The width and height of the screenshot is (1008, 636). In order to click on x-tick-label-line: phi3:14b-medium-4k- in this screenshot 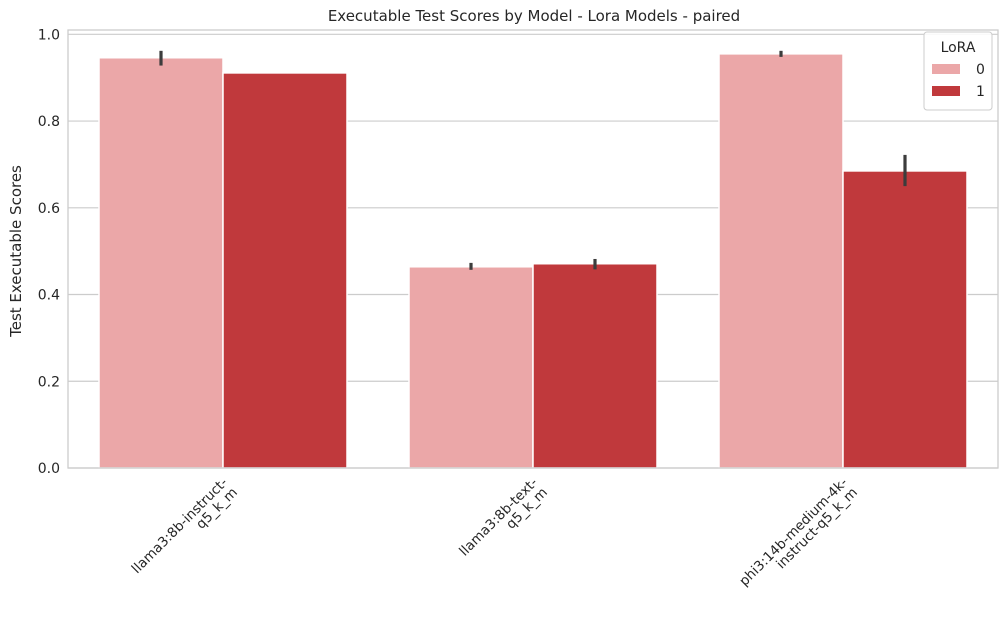, I will do `click(793, 532)`.